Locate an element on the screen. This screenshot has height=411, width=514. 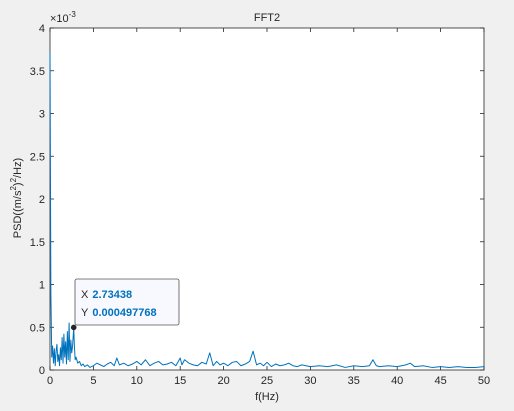
y-tick-label: 2 is located at coordinates (42, 200).